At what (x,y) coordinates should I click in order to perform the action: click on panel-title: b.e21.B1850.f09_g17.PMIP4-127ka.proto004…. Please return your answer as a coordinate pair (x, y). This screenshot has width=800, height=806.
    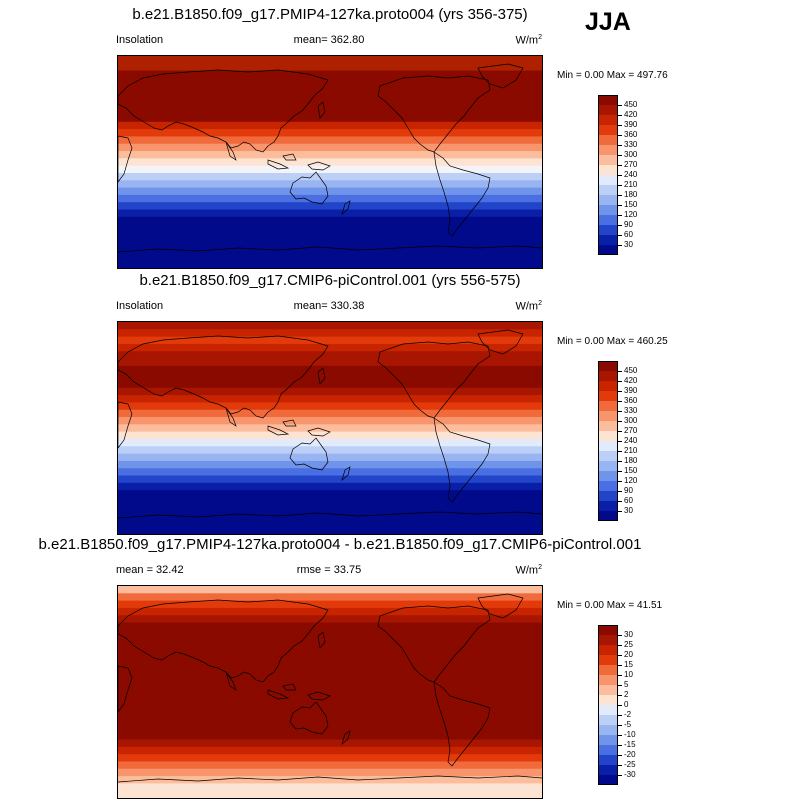
    Looking at the image, I should click on (340, 544).